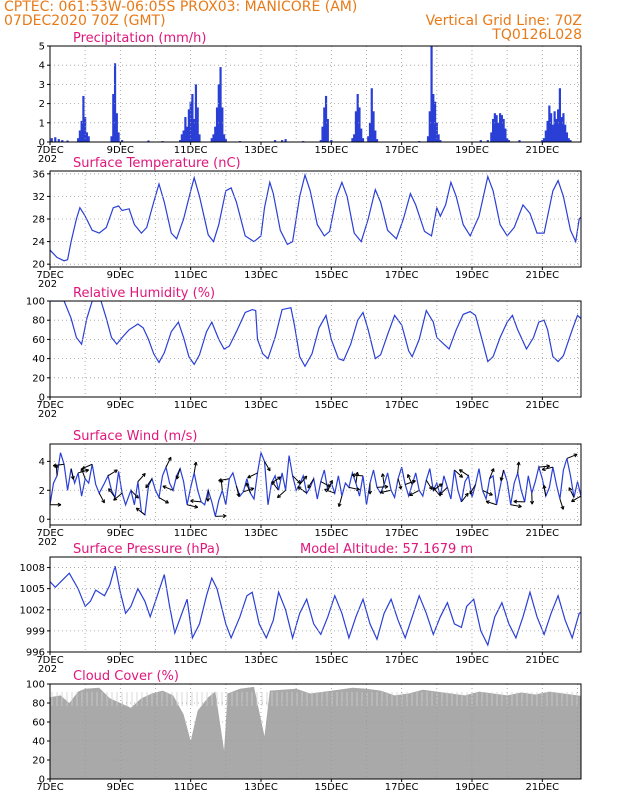 This screenshot has width=618, height=800. I want to click on y-tick-label: 80, so click(38, 321).